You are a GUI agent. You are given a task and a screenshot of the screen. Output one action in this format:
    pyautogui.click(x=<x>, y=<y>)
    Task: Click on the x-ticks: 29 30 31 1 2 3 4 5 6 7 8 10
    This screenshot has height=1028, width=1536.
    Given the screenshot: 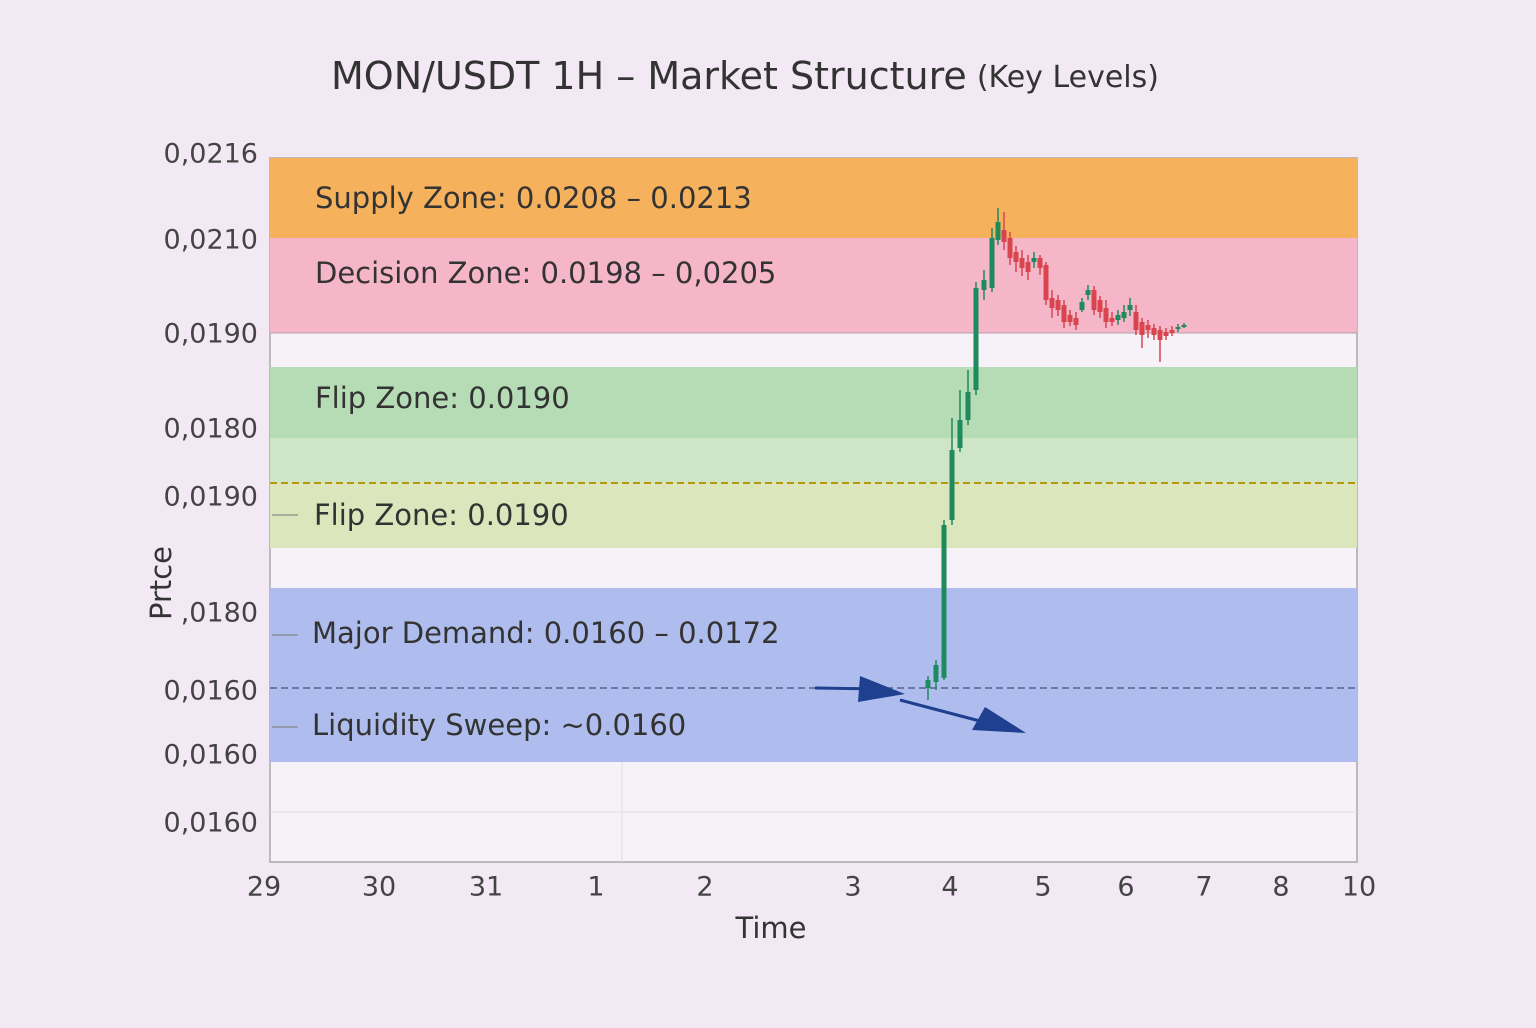 What is the action you would take?
    pyautogui.click(x=811, y=887)
    